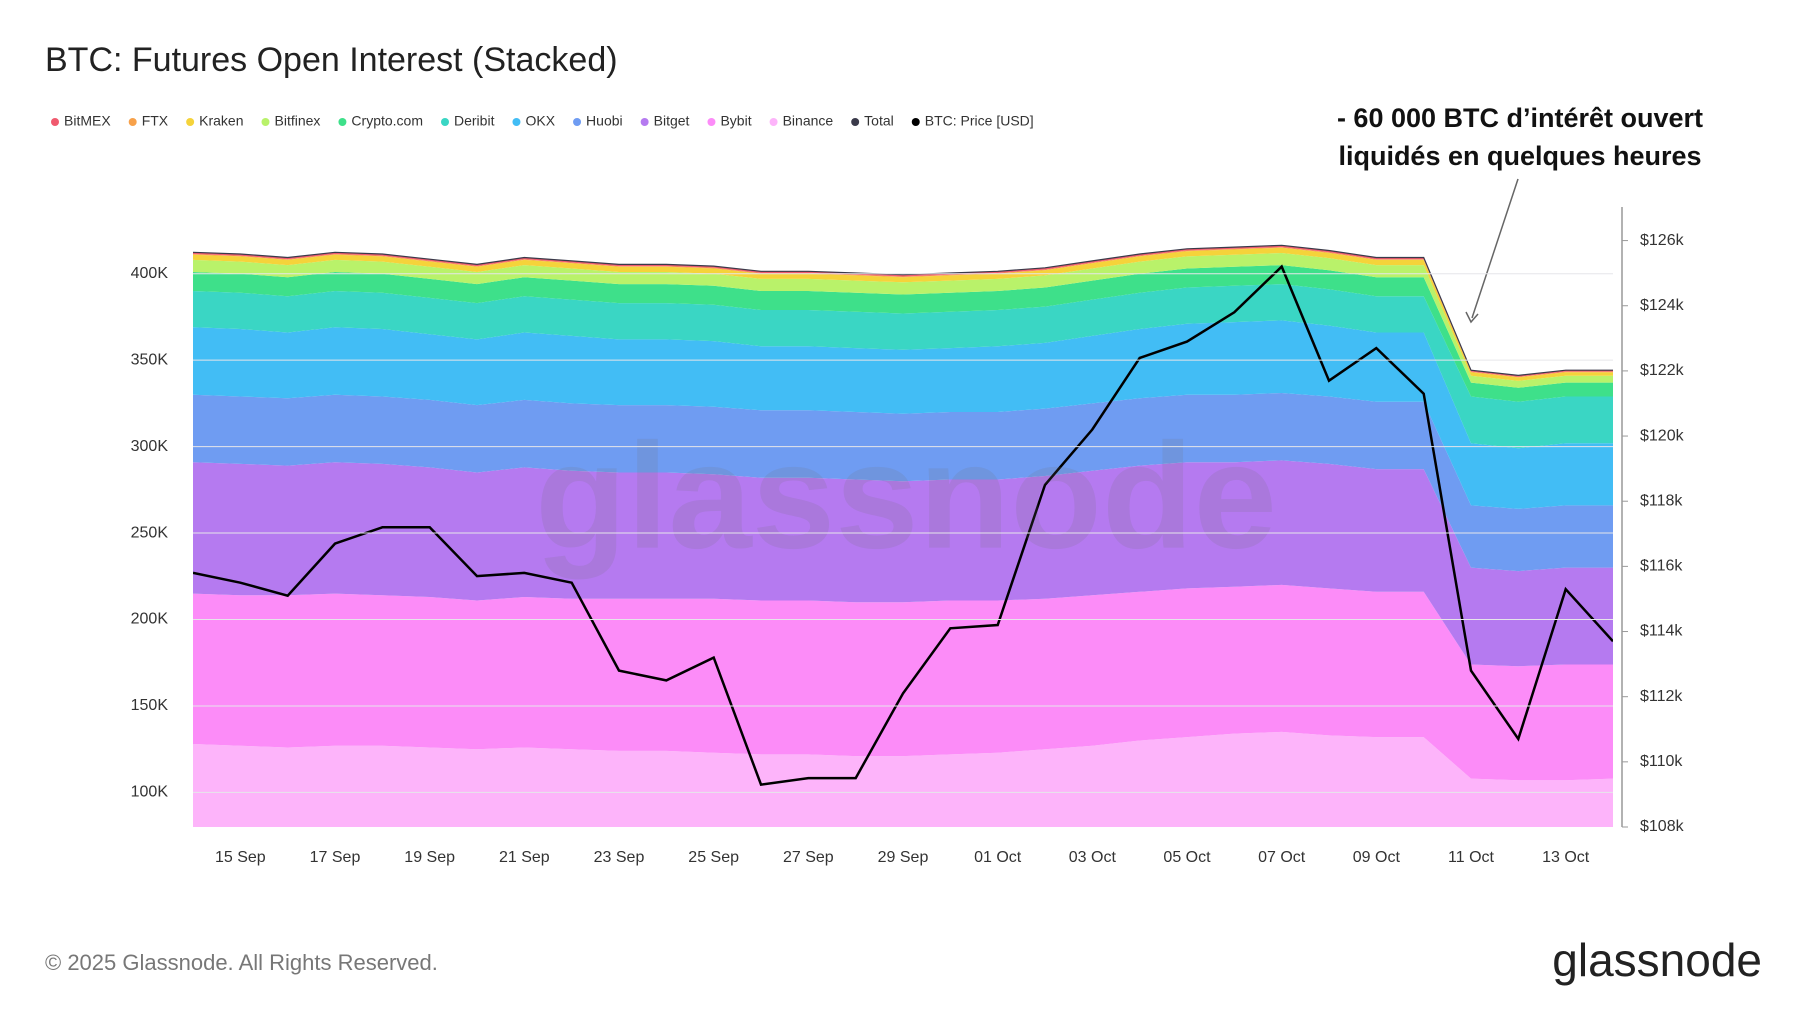 This screenshot has width=1800, height=1013. What do you see at coordinates (1662, 435) in the screenshot?
I see `y2-tick-label: $120k` at bounding box center [1662, 435].